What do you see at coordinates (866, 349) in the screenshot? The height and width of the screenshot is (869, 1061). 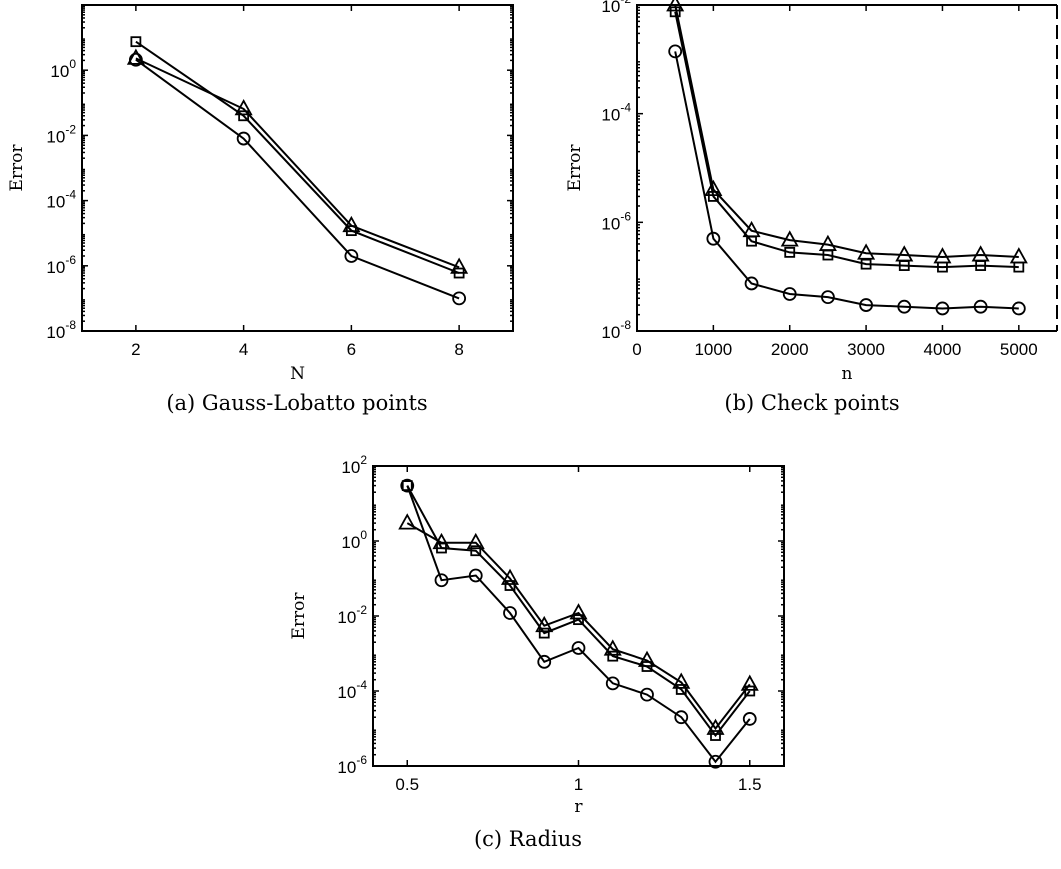 I see `x-tick-label: 3000` at bounding box center [866, 349].